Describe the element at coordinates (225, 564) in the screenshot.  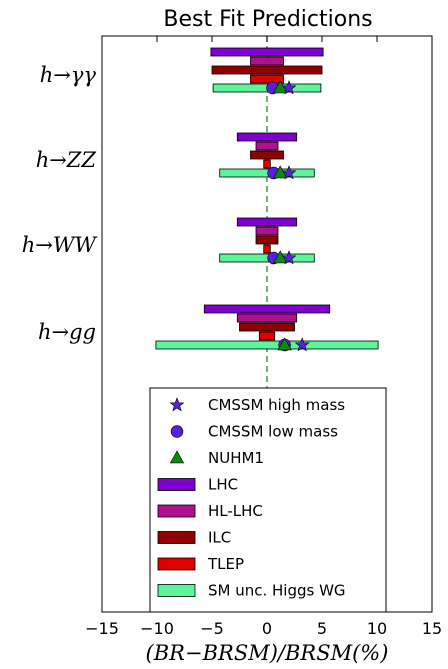
I see `legend-label-tlep: TLEP` at that location.